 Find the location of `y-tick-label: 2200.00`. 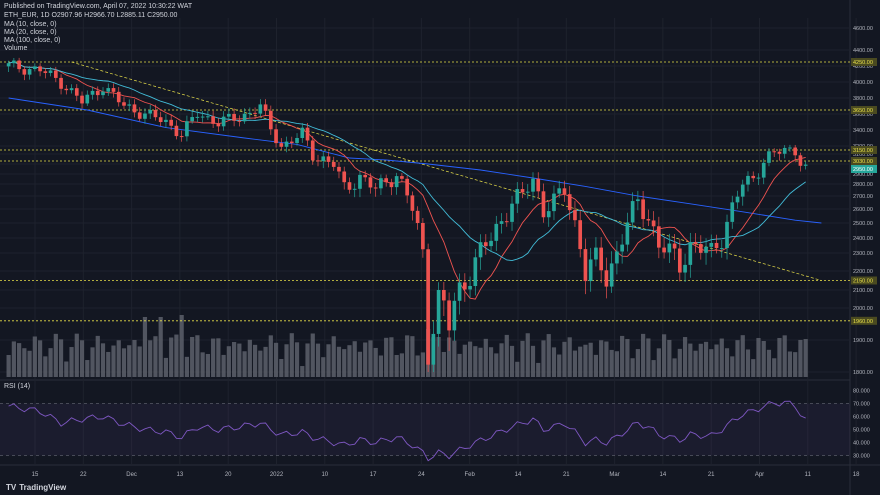

y-tick-label: 2200.00 is located at coordinates (863, 272).